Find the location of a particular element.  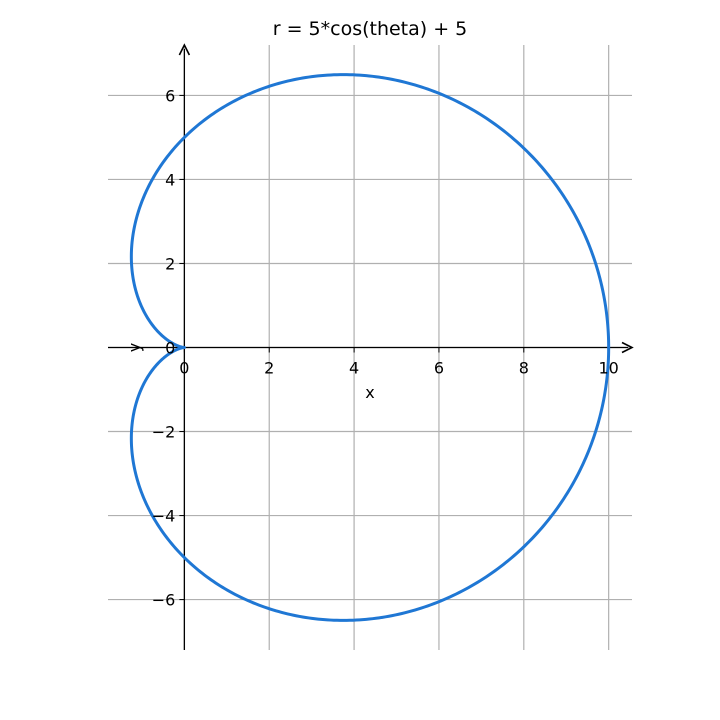

y-axis-label: y is located at coordinates (134, 347).